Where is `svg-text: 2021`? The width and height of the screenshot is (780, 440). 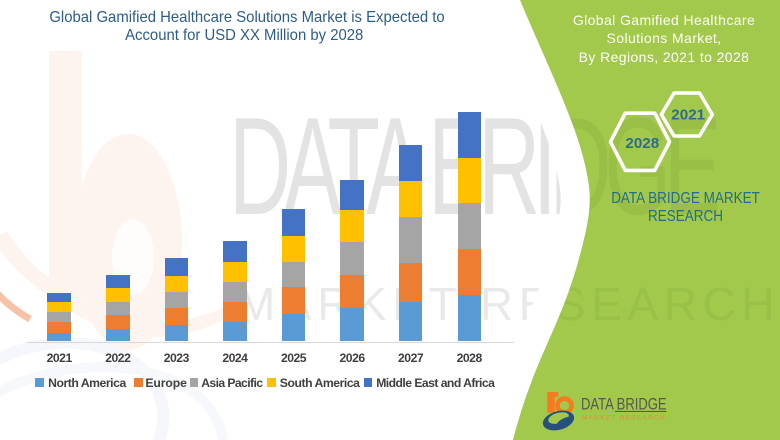
svg-text: 2021 is located at coordinates (688, 114).